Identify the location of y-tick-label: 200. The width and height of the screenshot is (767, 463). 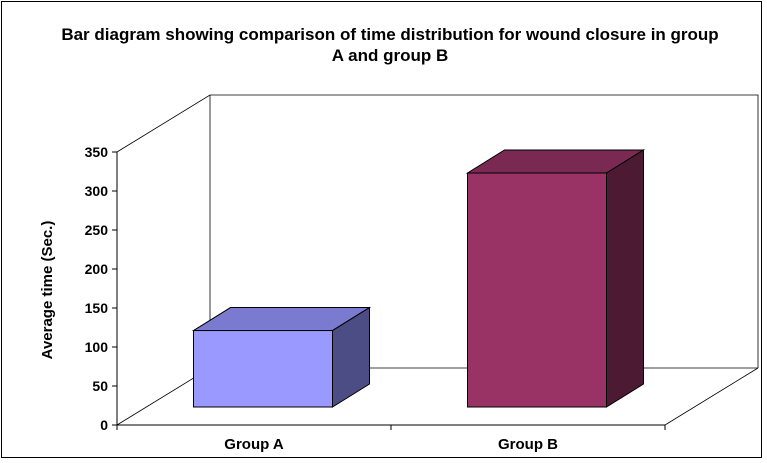
(97, 269).